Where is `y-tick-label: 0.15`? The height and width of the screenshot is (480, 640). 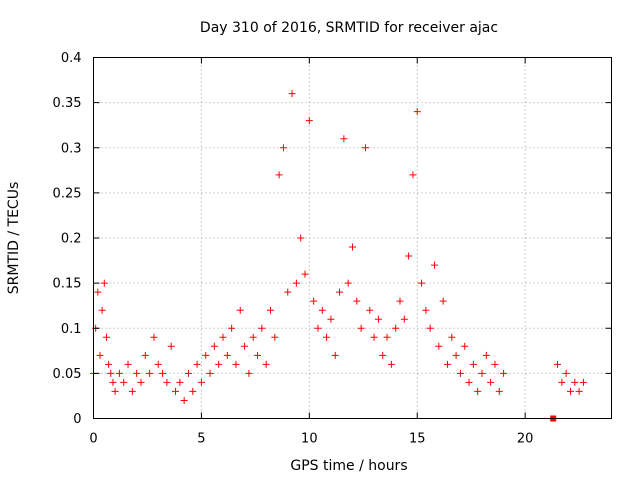
y-tick-label: 0.15 is located at coordinates (67, 284).